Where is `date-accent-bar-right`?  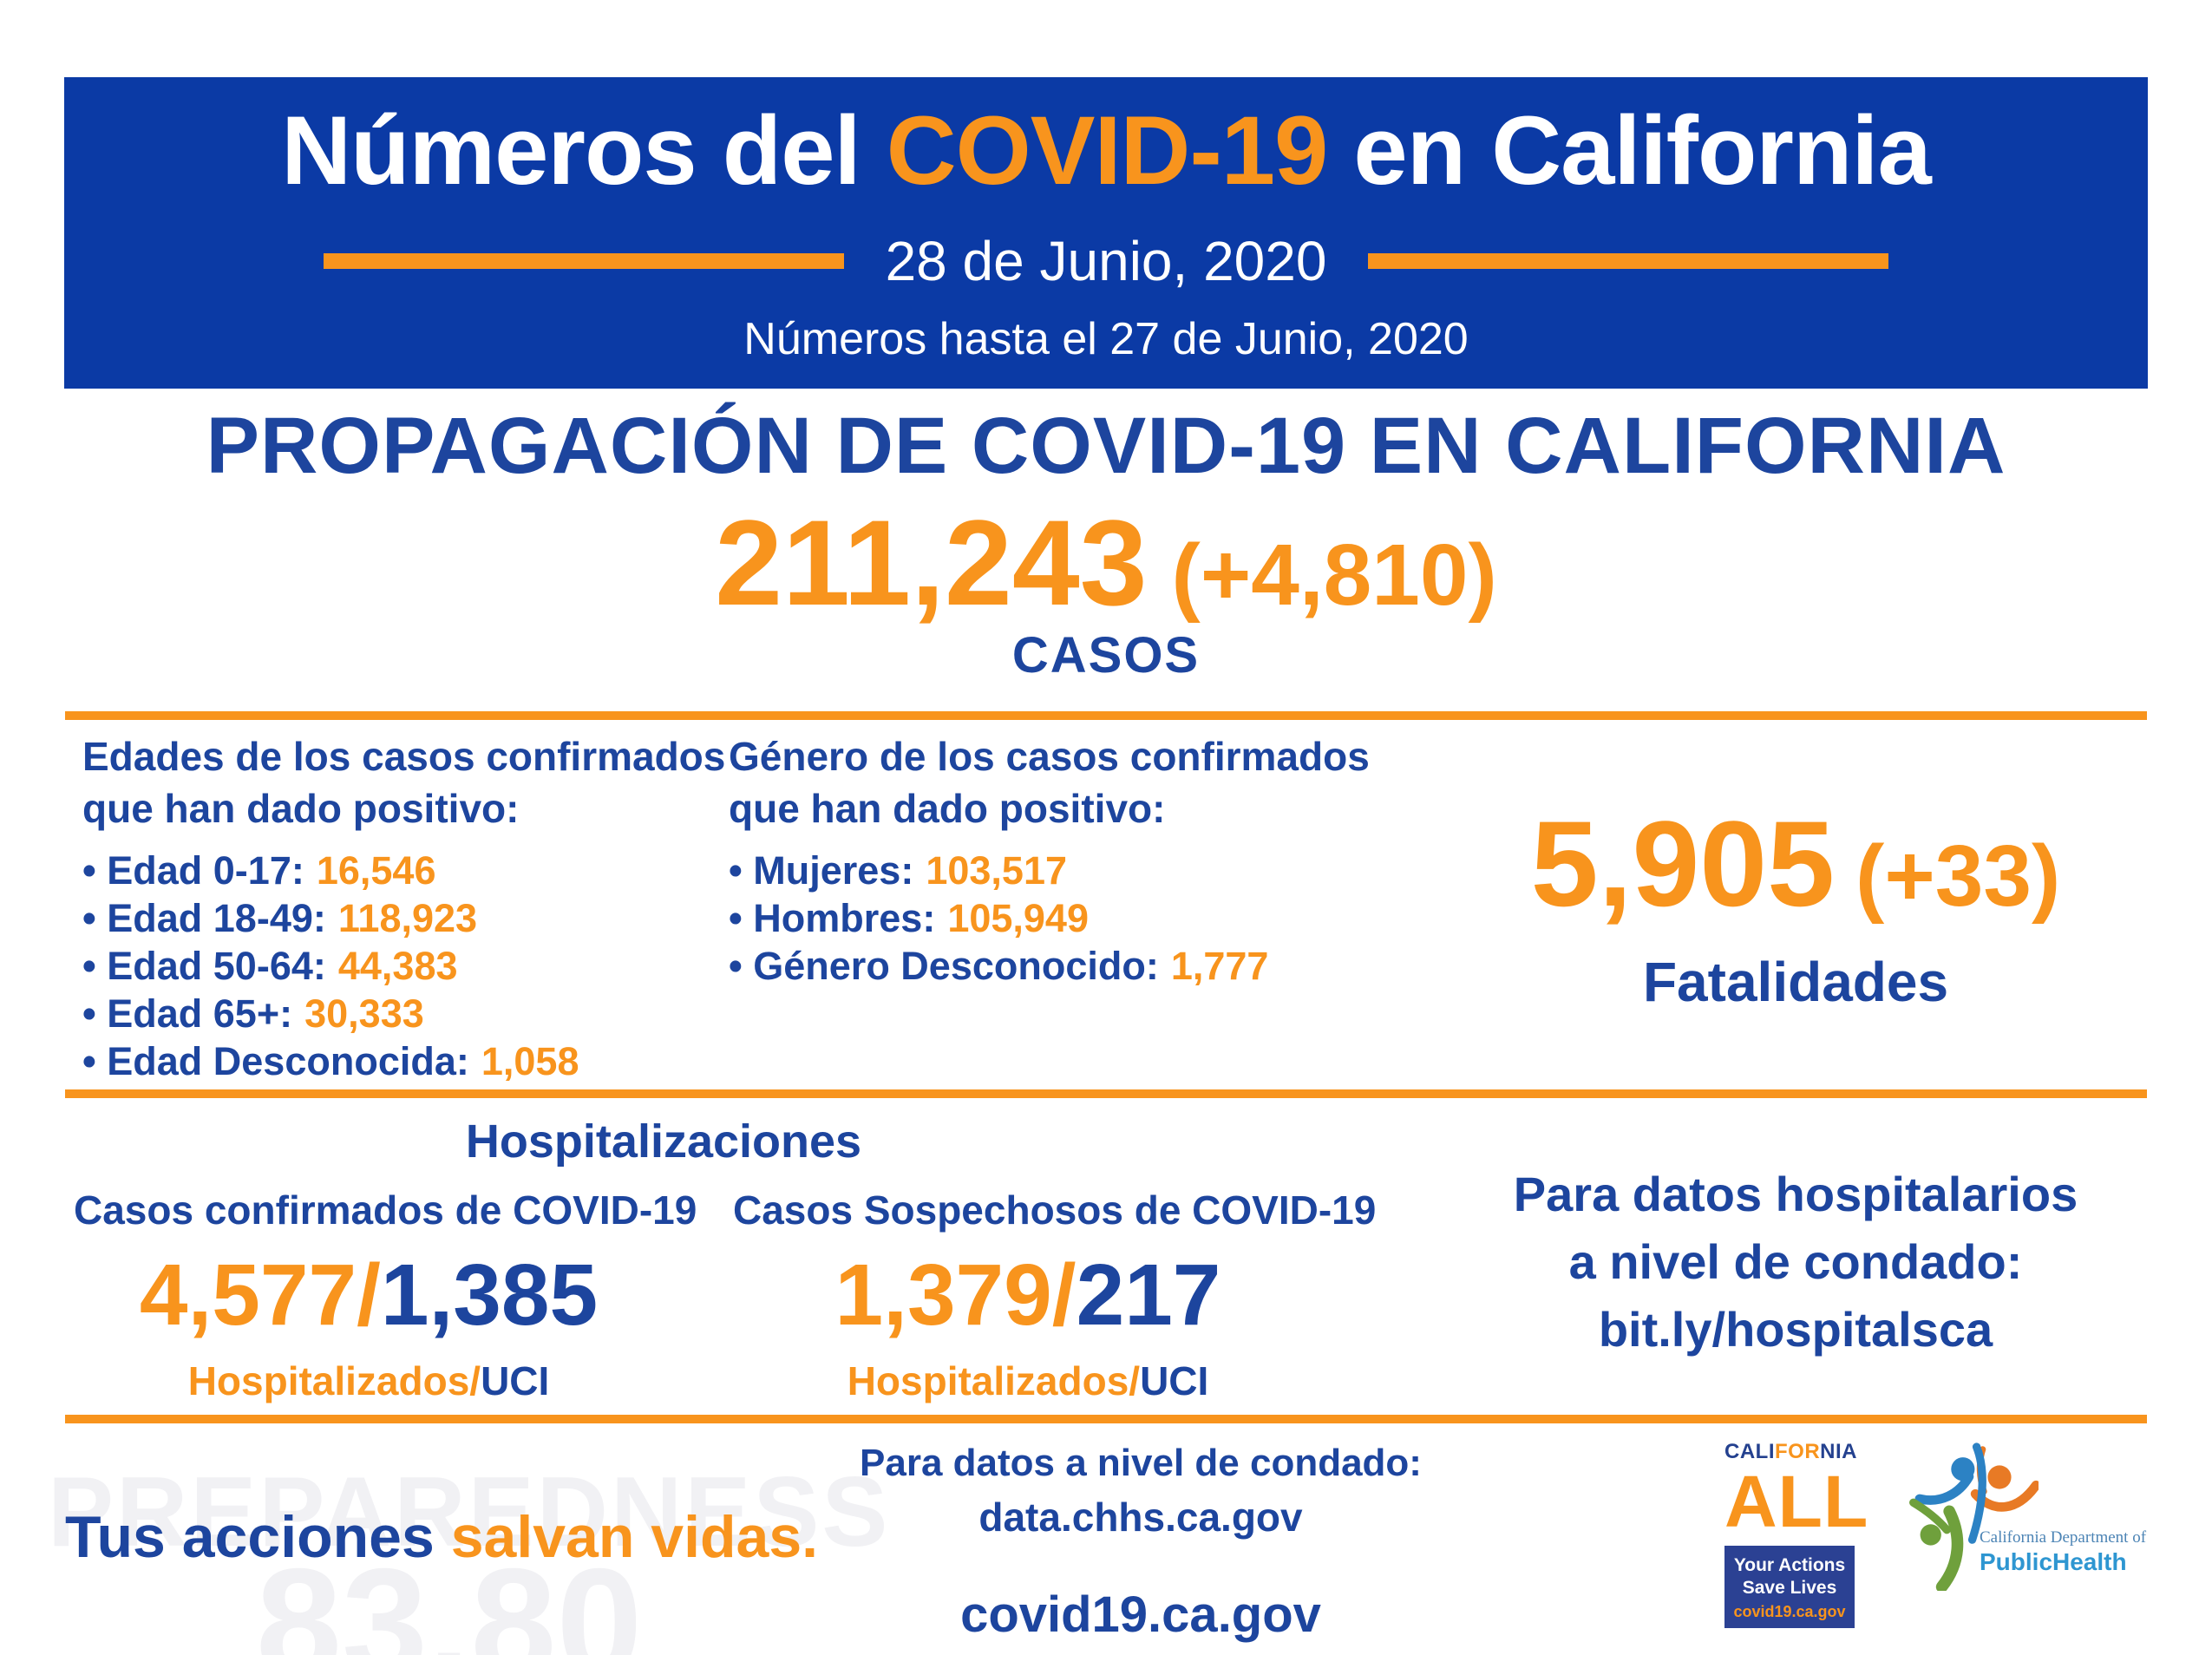
date-accent-bar-right is located at coordinates (1628, 261).